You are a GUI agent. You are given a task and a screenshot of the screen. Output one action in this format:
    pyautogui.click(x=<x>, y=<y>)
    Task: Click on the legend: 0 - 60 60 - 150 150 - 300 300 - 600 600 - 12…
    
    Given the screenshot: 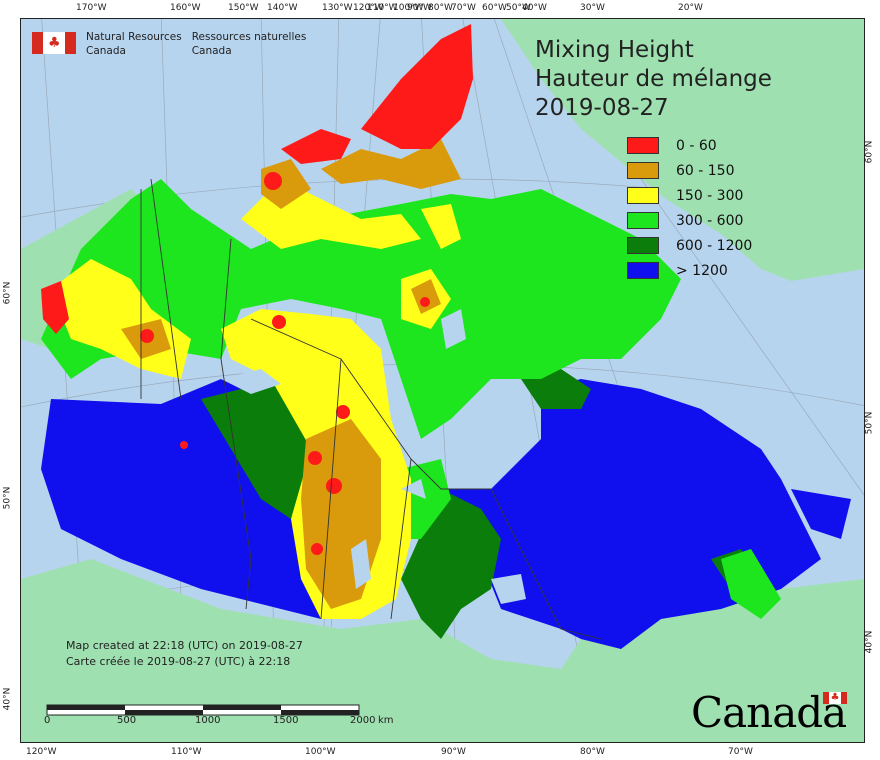 What is the action you would take?
    pyautogui.click(x=689, y=208)
    